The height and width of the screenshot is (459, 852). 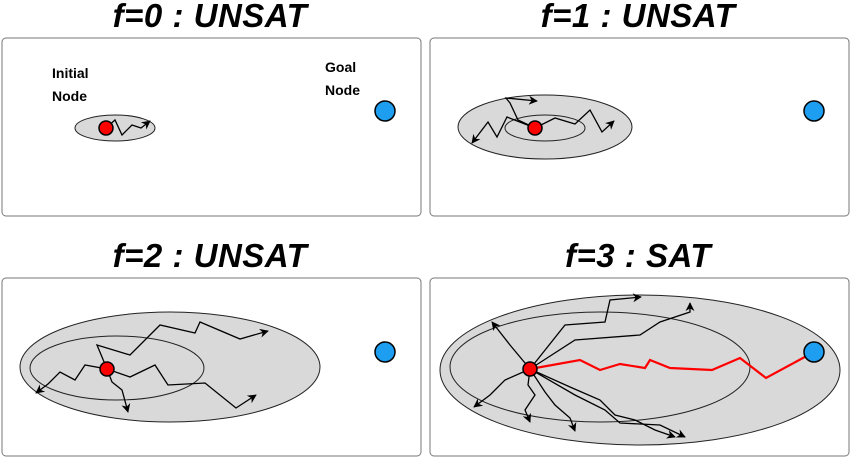 I want to click on panel-title-f2: f=2 : UNSAT, so click(x=210, y=255).